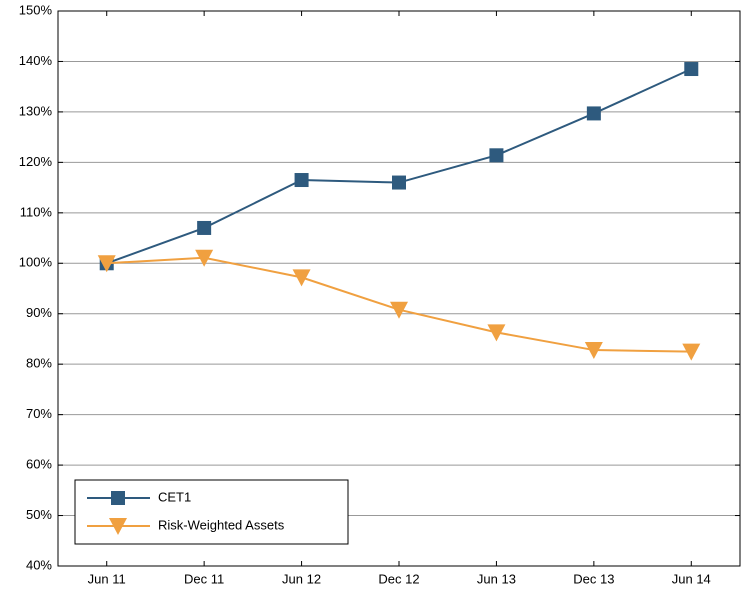 Image resolution: width=747 pixels, height=596 pixels. I want to click on x-tick-label: Jun 13, so click(496, 578).